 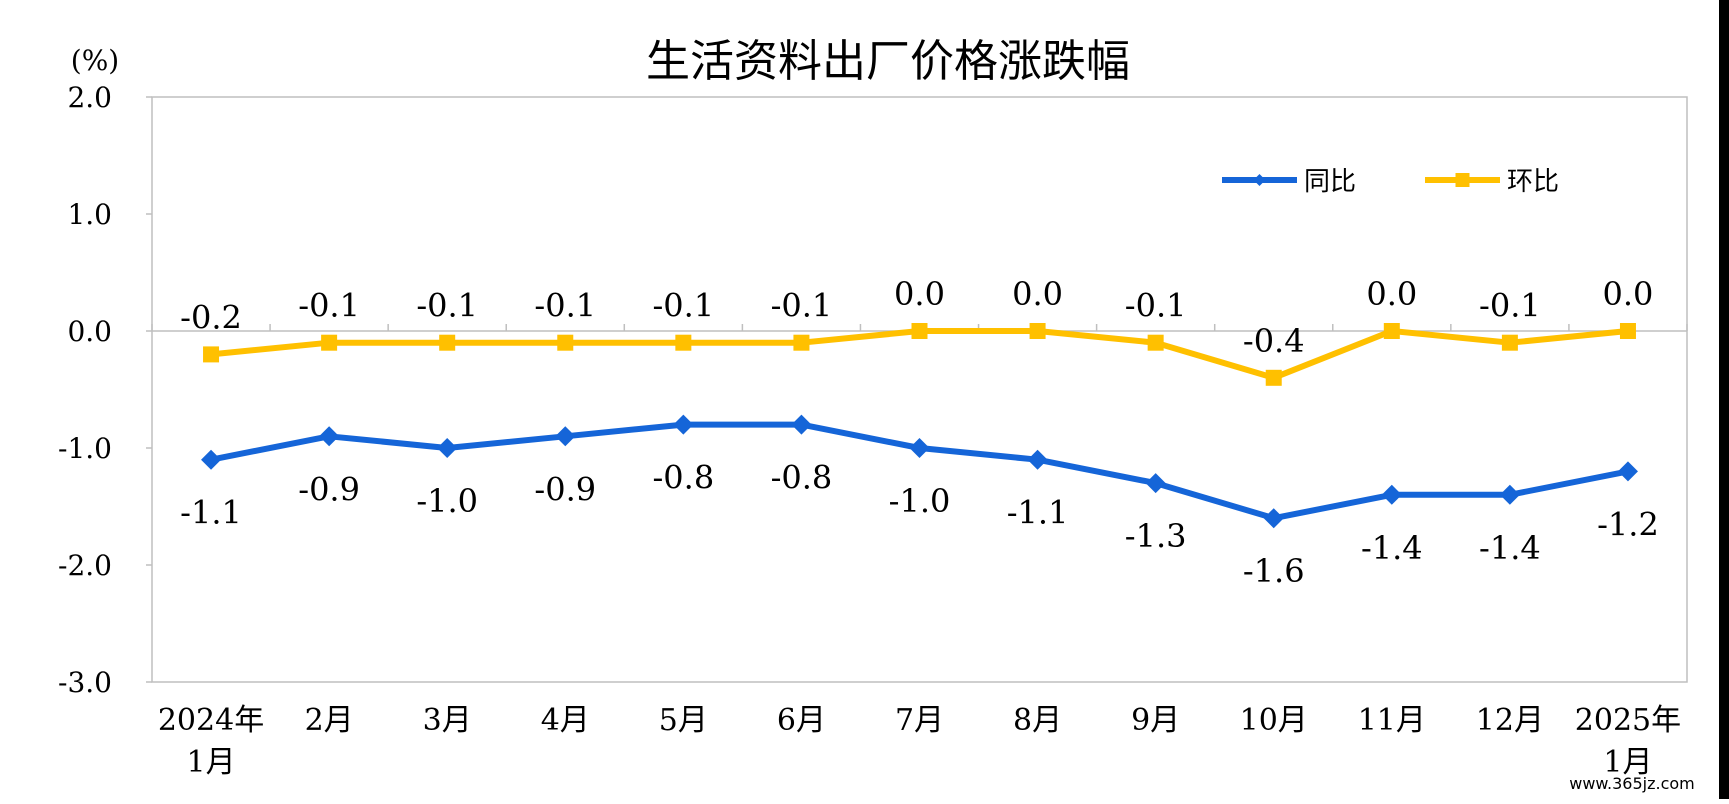 What do you see at coordinates (329, 720) in the screenshot?
I see `x-tick-label: 2月` at bounding box center [329, 720].